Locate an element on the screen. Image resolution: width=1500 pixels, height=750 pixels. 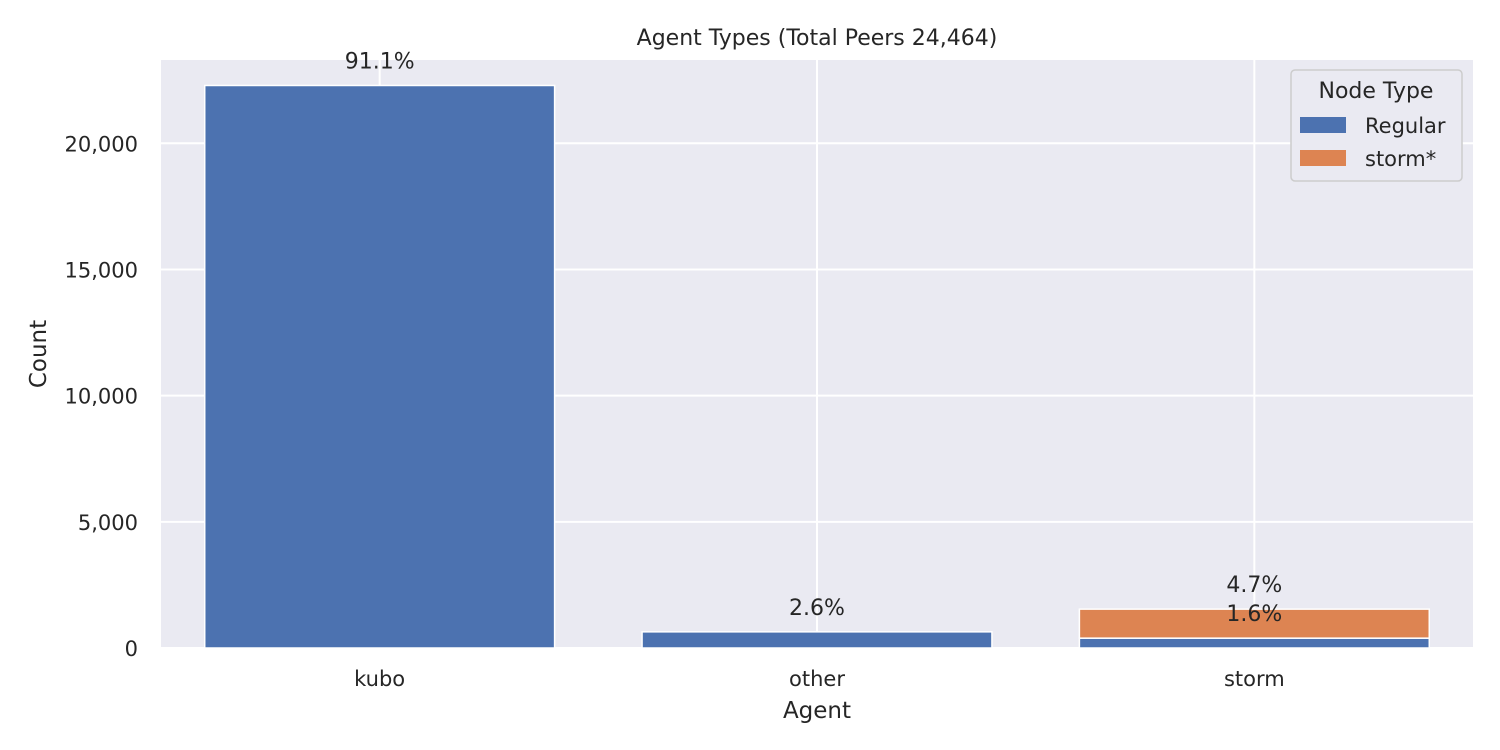
legend-title: Node Type is located at coordinates (1376, 91).